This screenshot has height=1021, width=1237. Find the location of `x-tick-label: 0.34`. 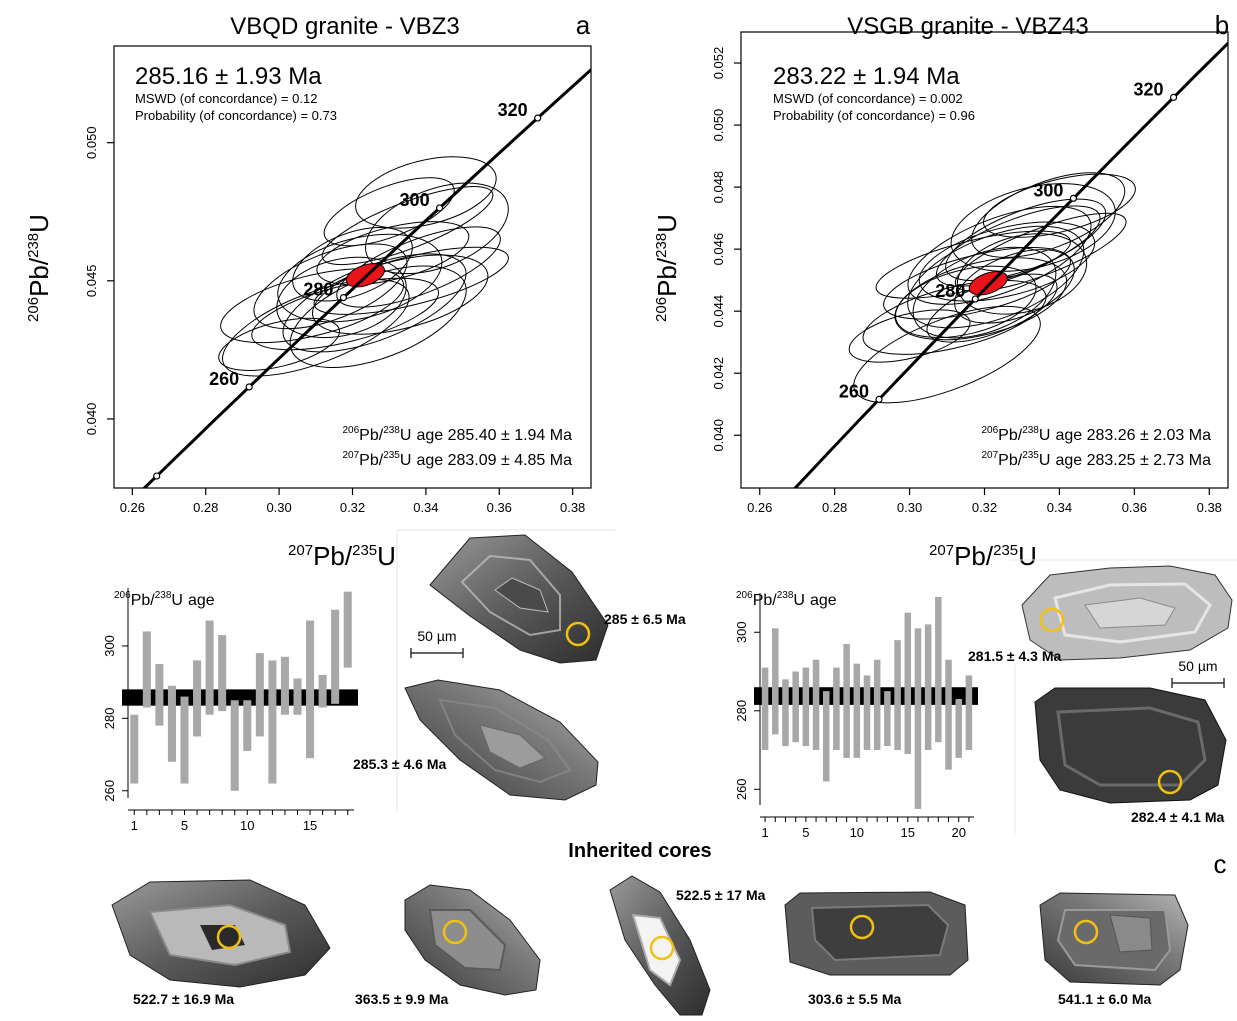

x-tick-label: 0.34 is located at coordinates (1059, 507).